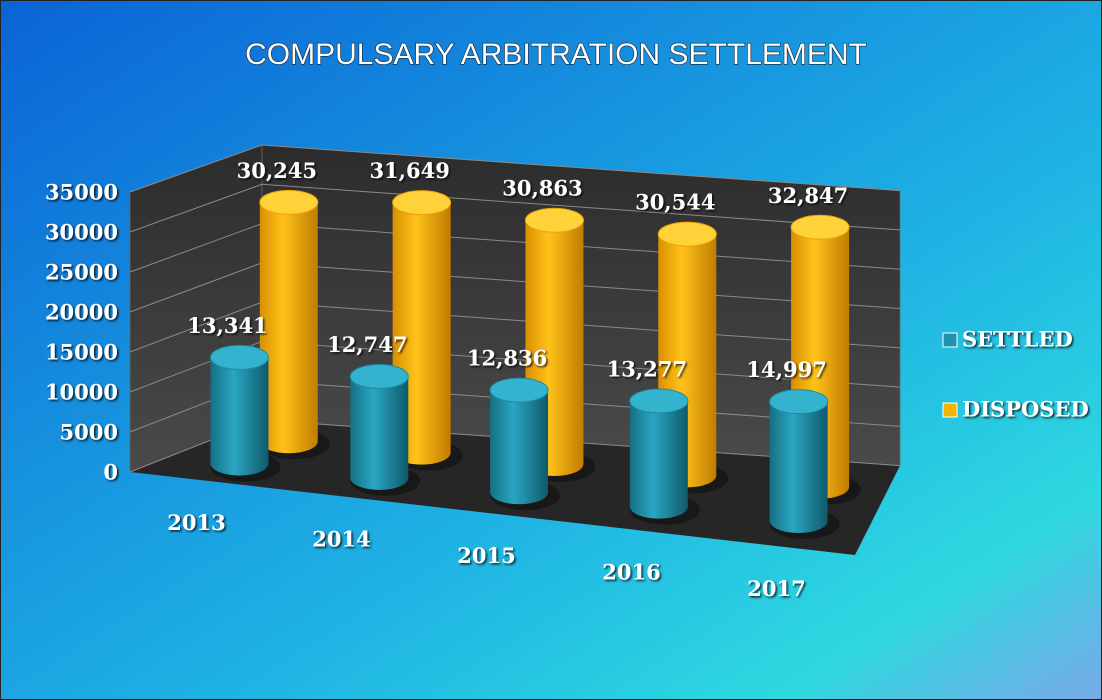  I want to click on data-label: 14,997, so click(786, 369).